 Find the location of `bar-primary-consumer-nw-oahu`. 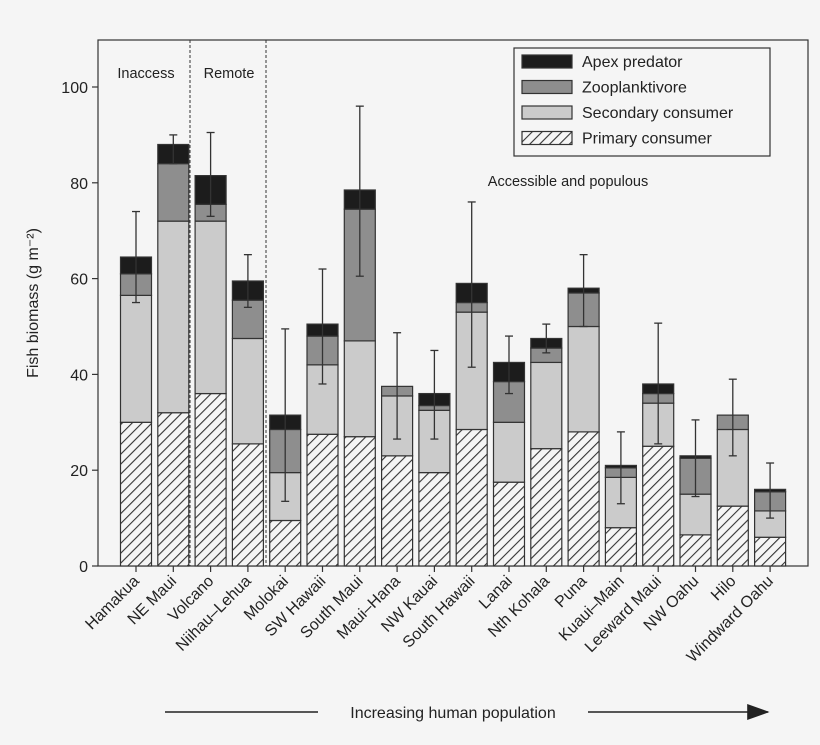

bar-primary-consumer-nw-oahu is located at coordinates (695, 550).